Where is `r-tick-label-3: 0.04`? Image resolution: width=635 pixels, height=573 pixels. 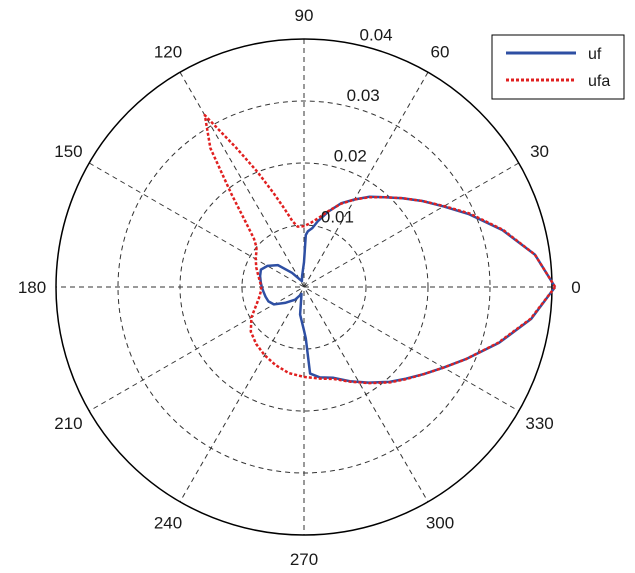
r-tick-label-3: 0.04 is located at coordinates (376, 34).